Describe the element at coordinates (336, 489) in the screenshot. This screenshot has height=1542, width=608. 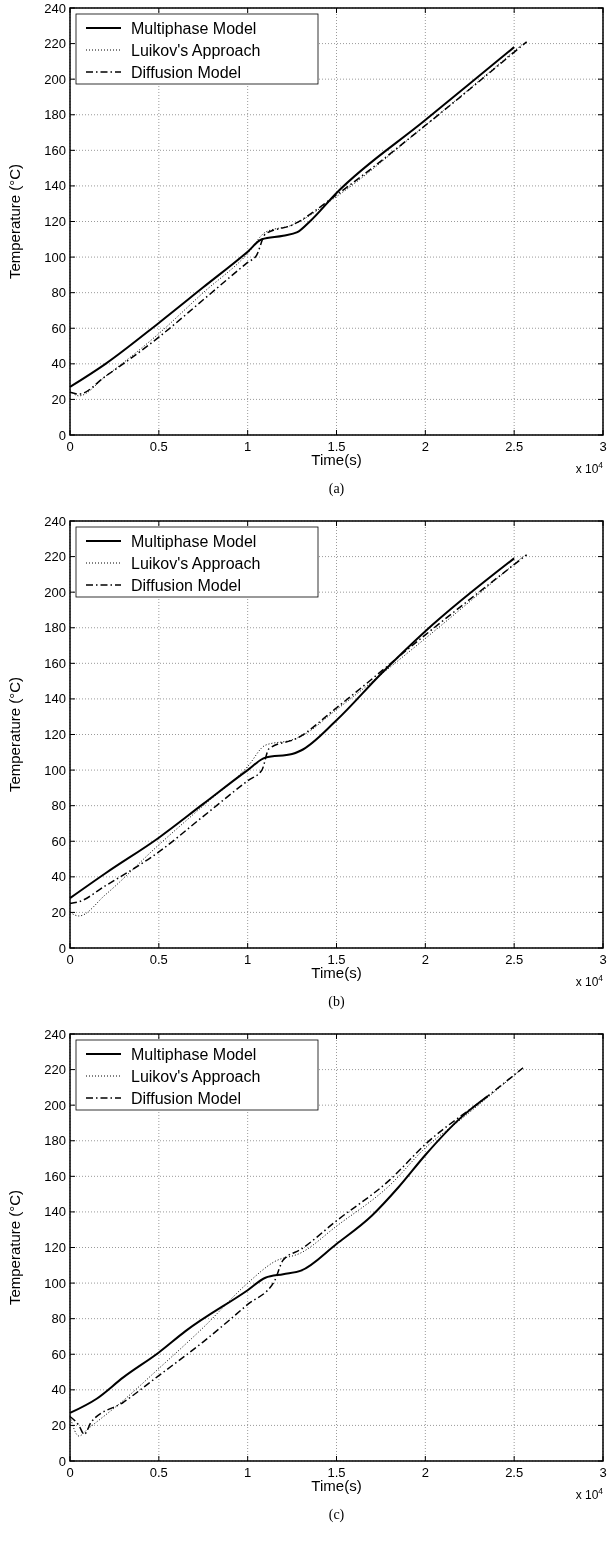
I see `text: (a)` at that location.